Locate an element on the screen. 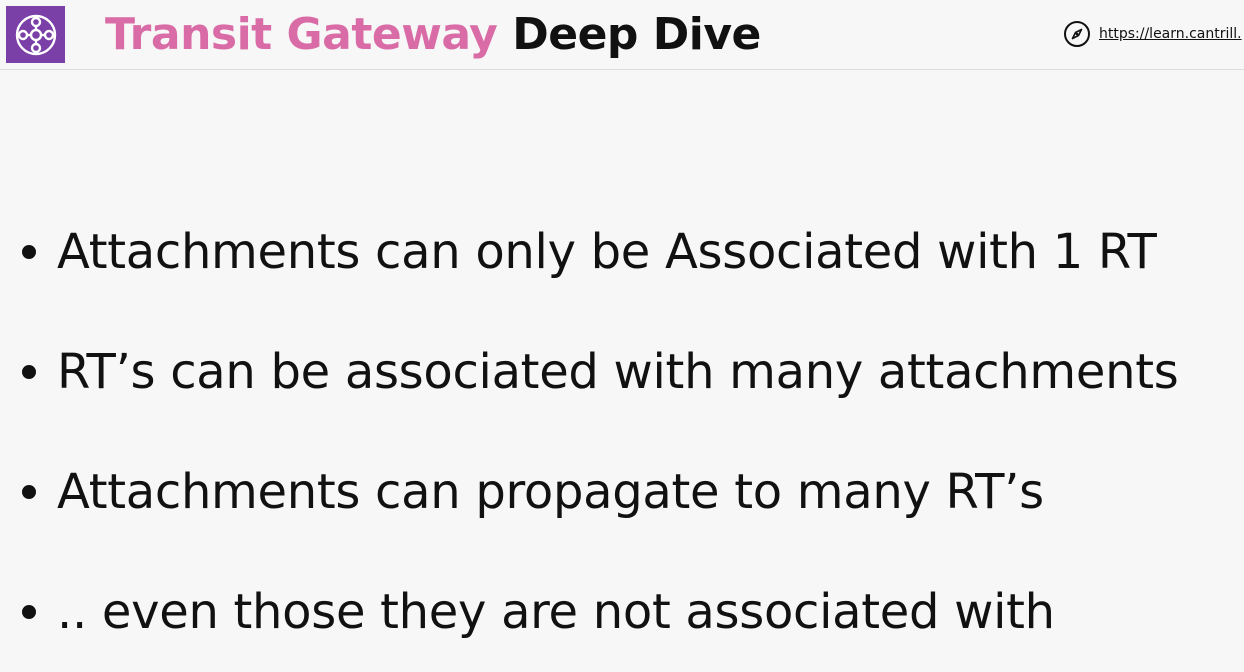 This screenshot has width=1244, height=672. transit-gateway-logo is located at coordinates (35, 34).